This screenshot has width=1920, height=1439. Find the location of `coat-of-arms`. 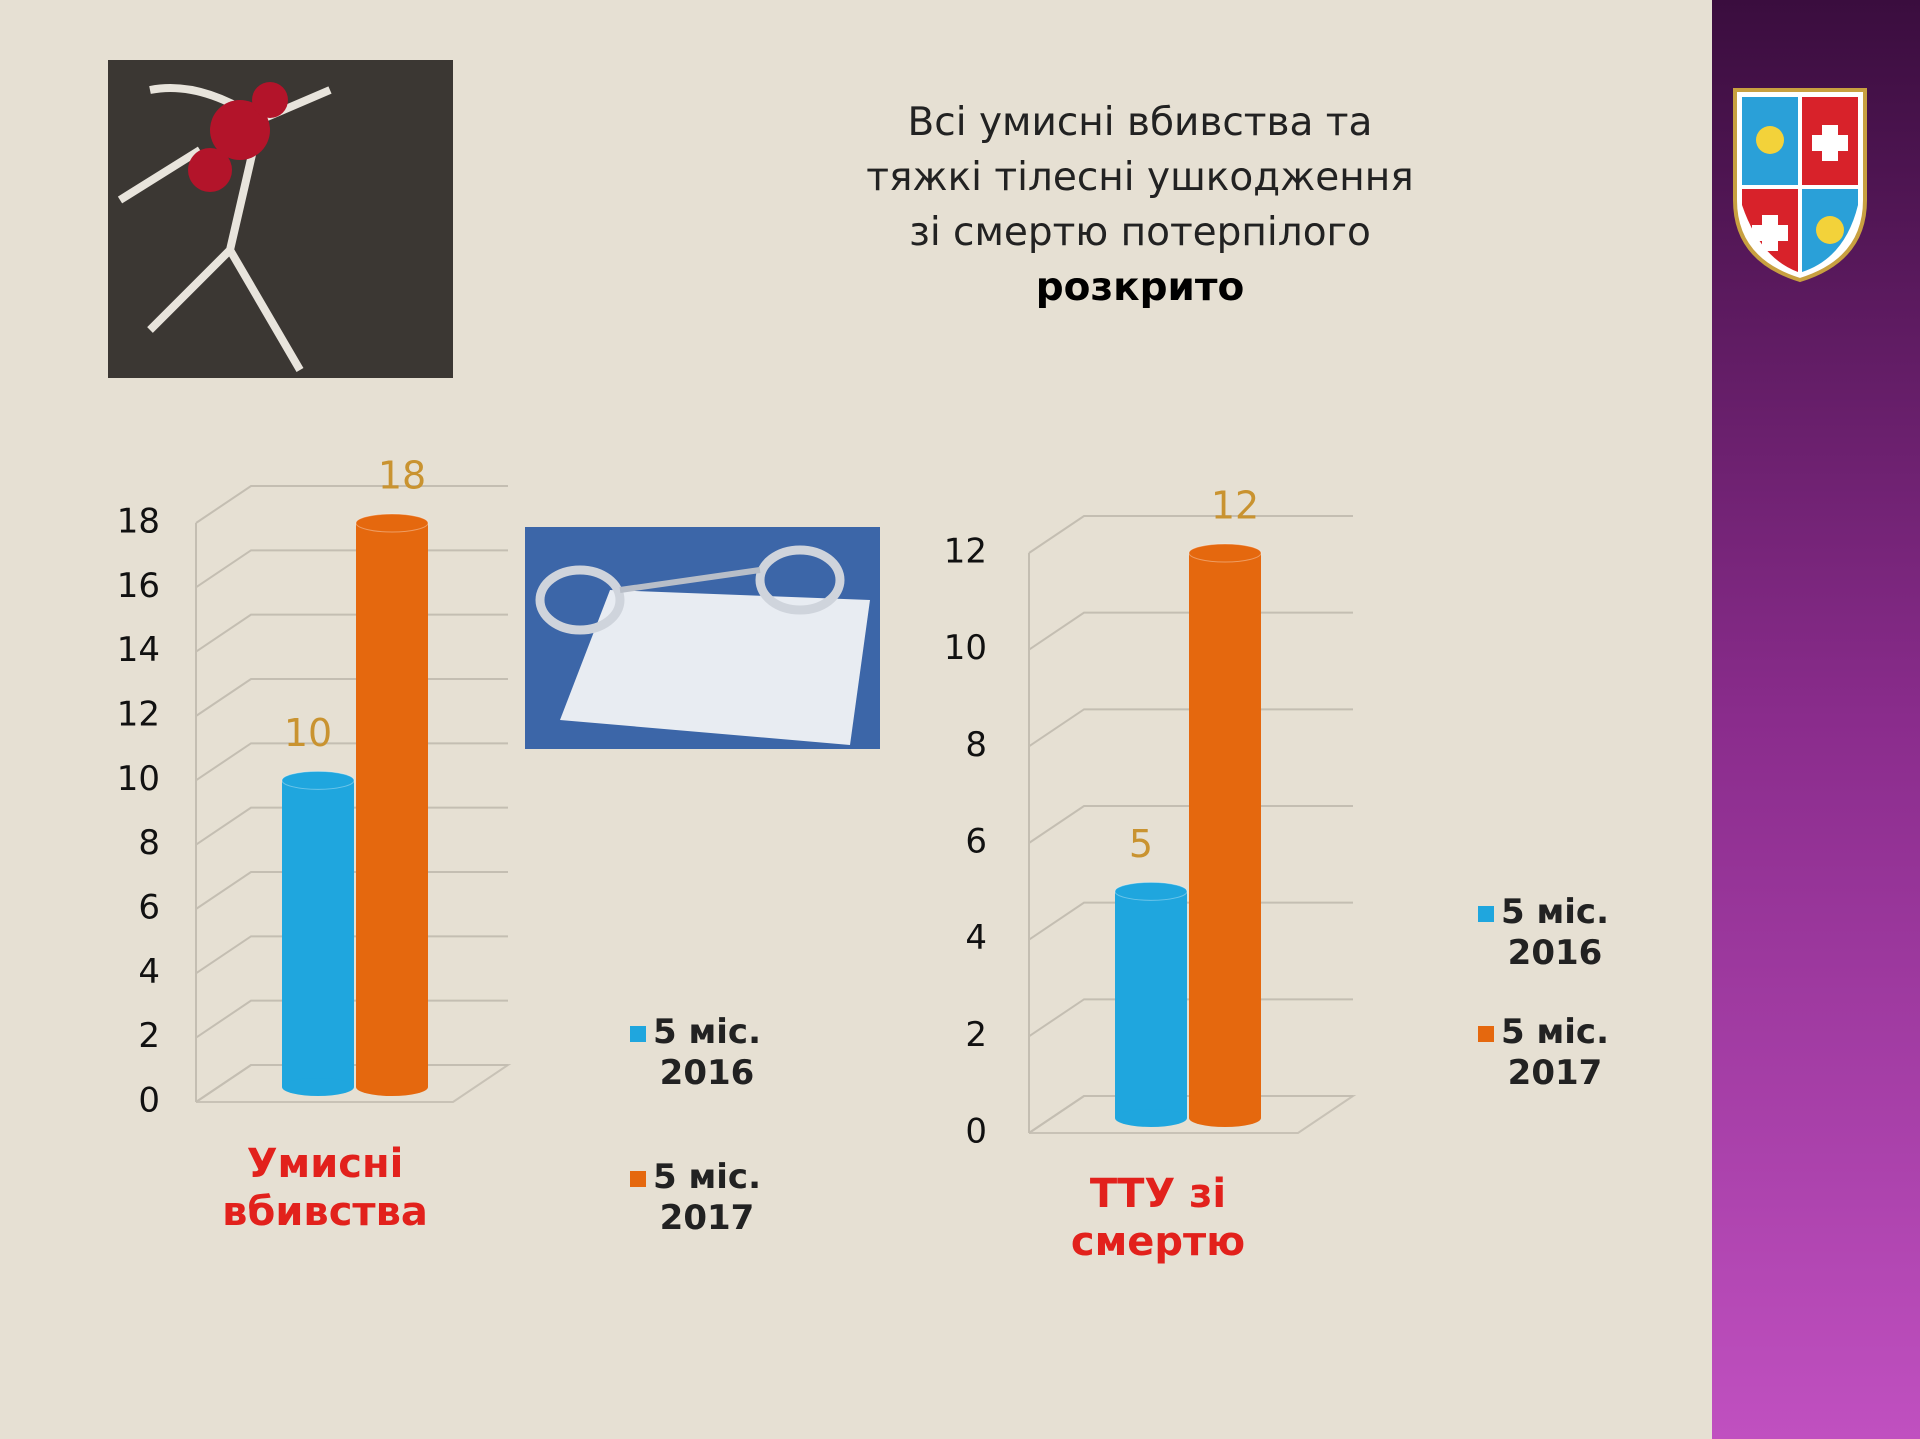

coat-of-arms is located at coordinates (1800, 185).